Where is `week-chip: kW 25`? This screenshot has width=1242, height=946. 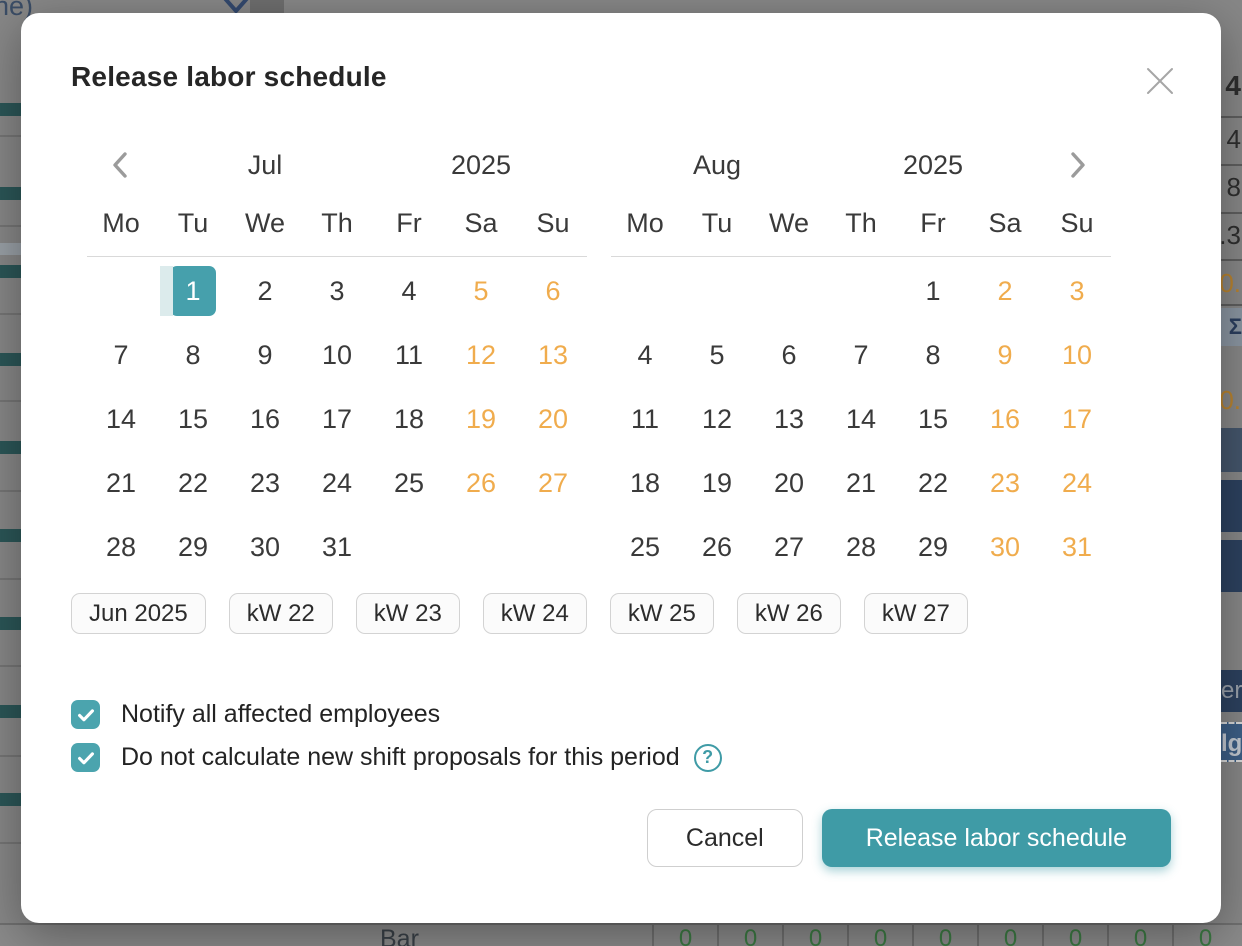 week-chip: kW 25 is located at coordinates (661, 613).